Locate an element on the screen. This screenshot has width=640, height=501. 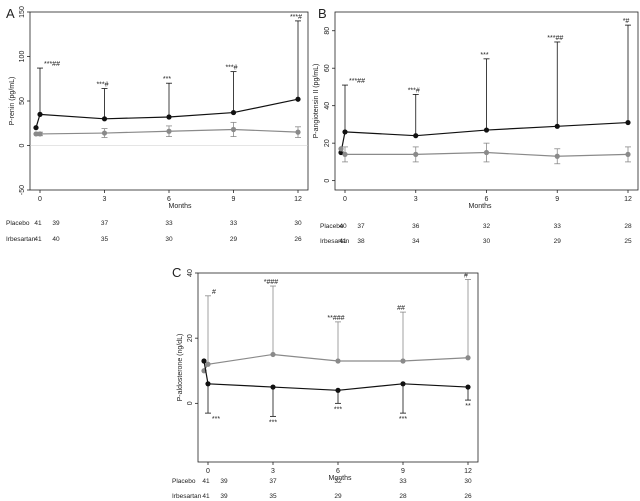
y-tick-label: 80 is located at coordinates (327, 31).